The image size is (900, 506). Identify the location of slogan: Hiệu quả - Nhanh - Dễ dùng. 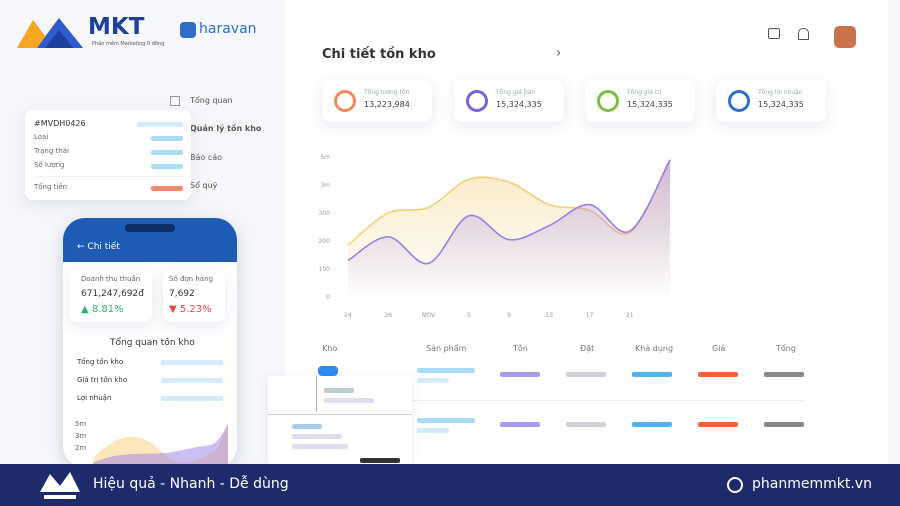
(191, 484).